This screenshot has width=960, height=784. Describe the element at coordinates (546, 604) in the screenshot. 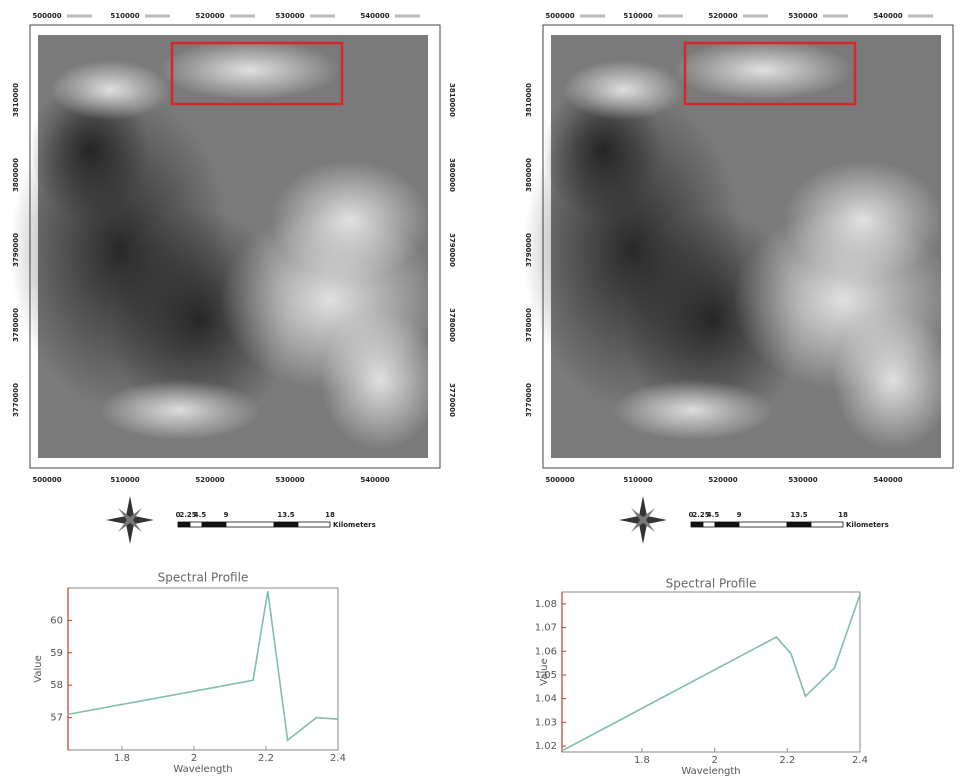

I see `y-tick-label: 1.08` at that location.